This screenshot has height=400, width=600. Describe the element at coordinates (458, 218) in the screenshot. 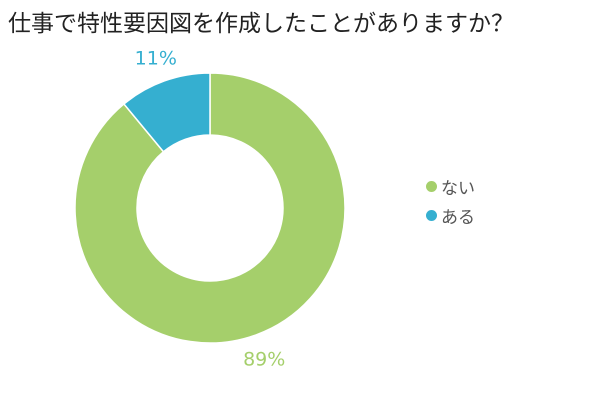

I see `legend-label-aru: ある` at that location.